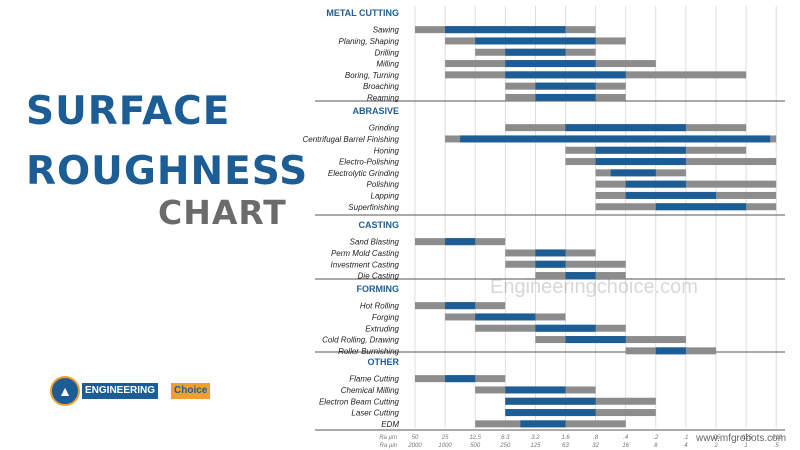 Image resolution: width=800 pixels, height=450 pixels. I want to click on tick-label-ra-uin: 2, so click(715, 446).